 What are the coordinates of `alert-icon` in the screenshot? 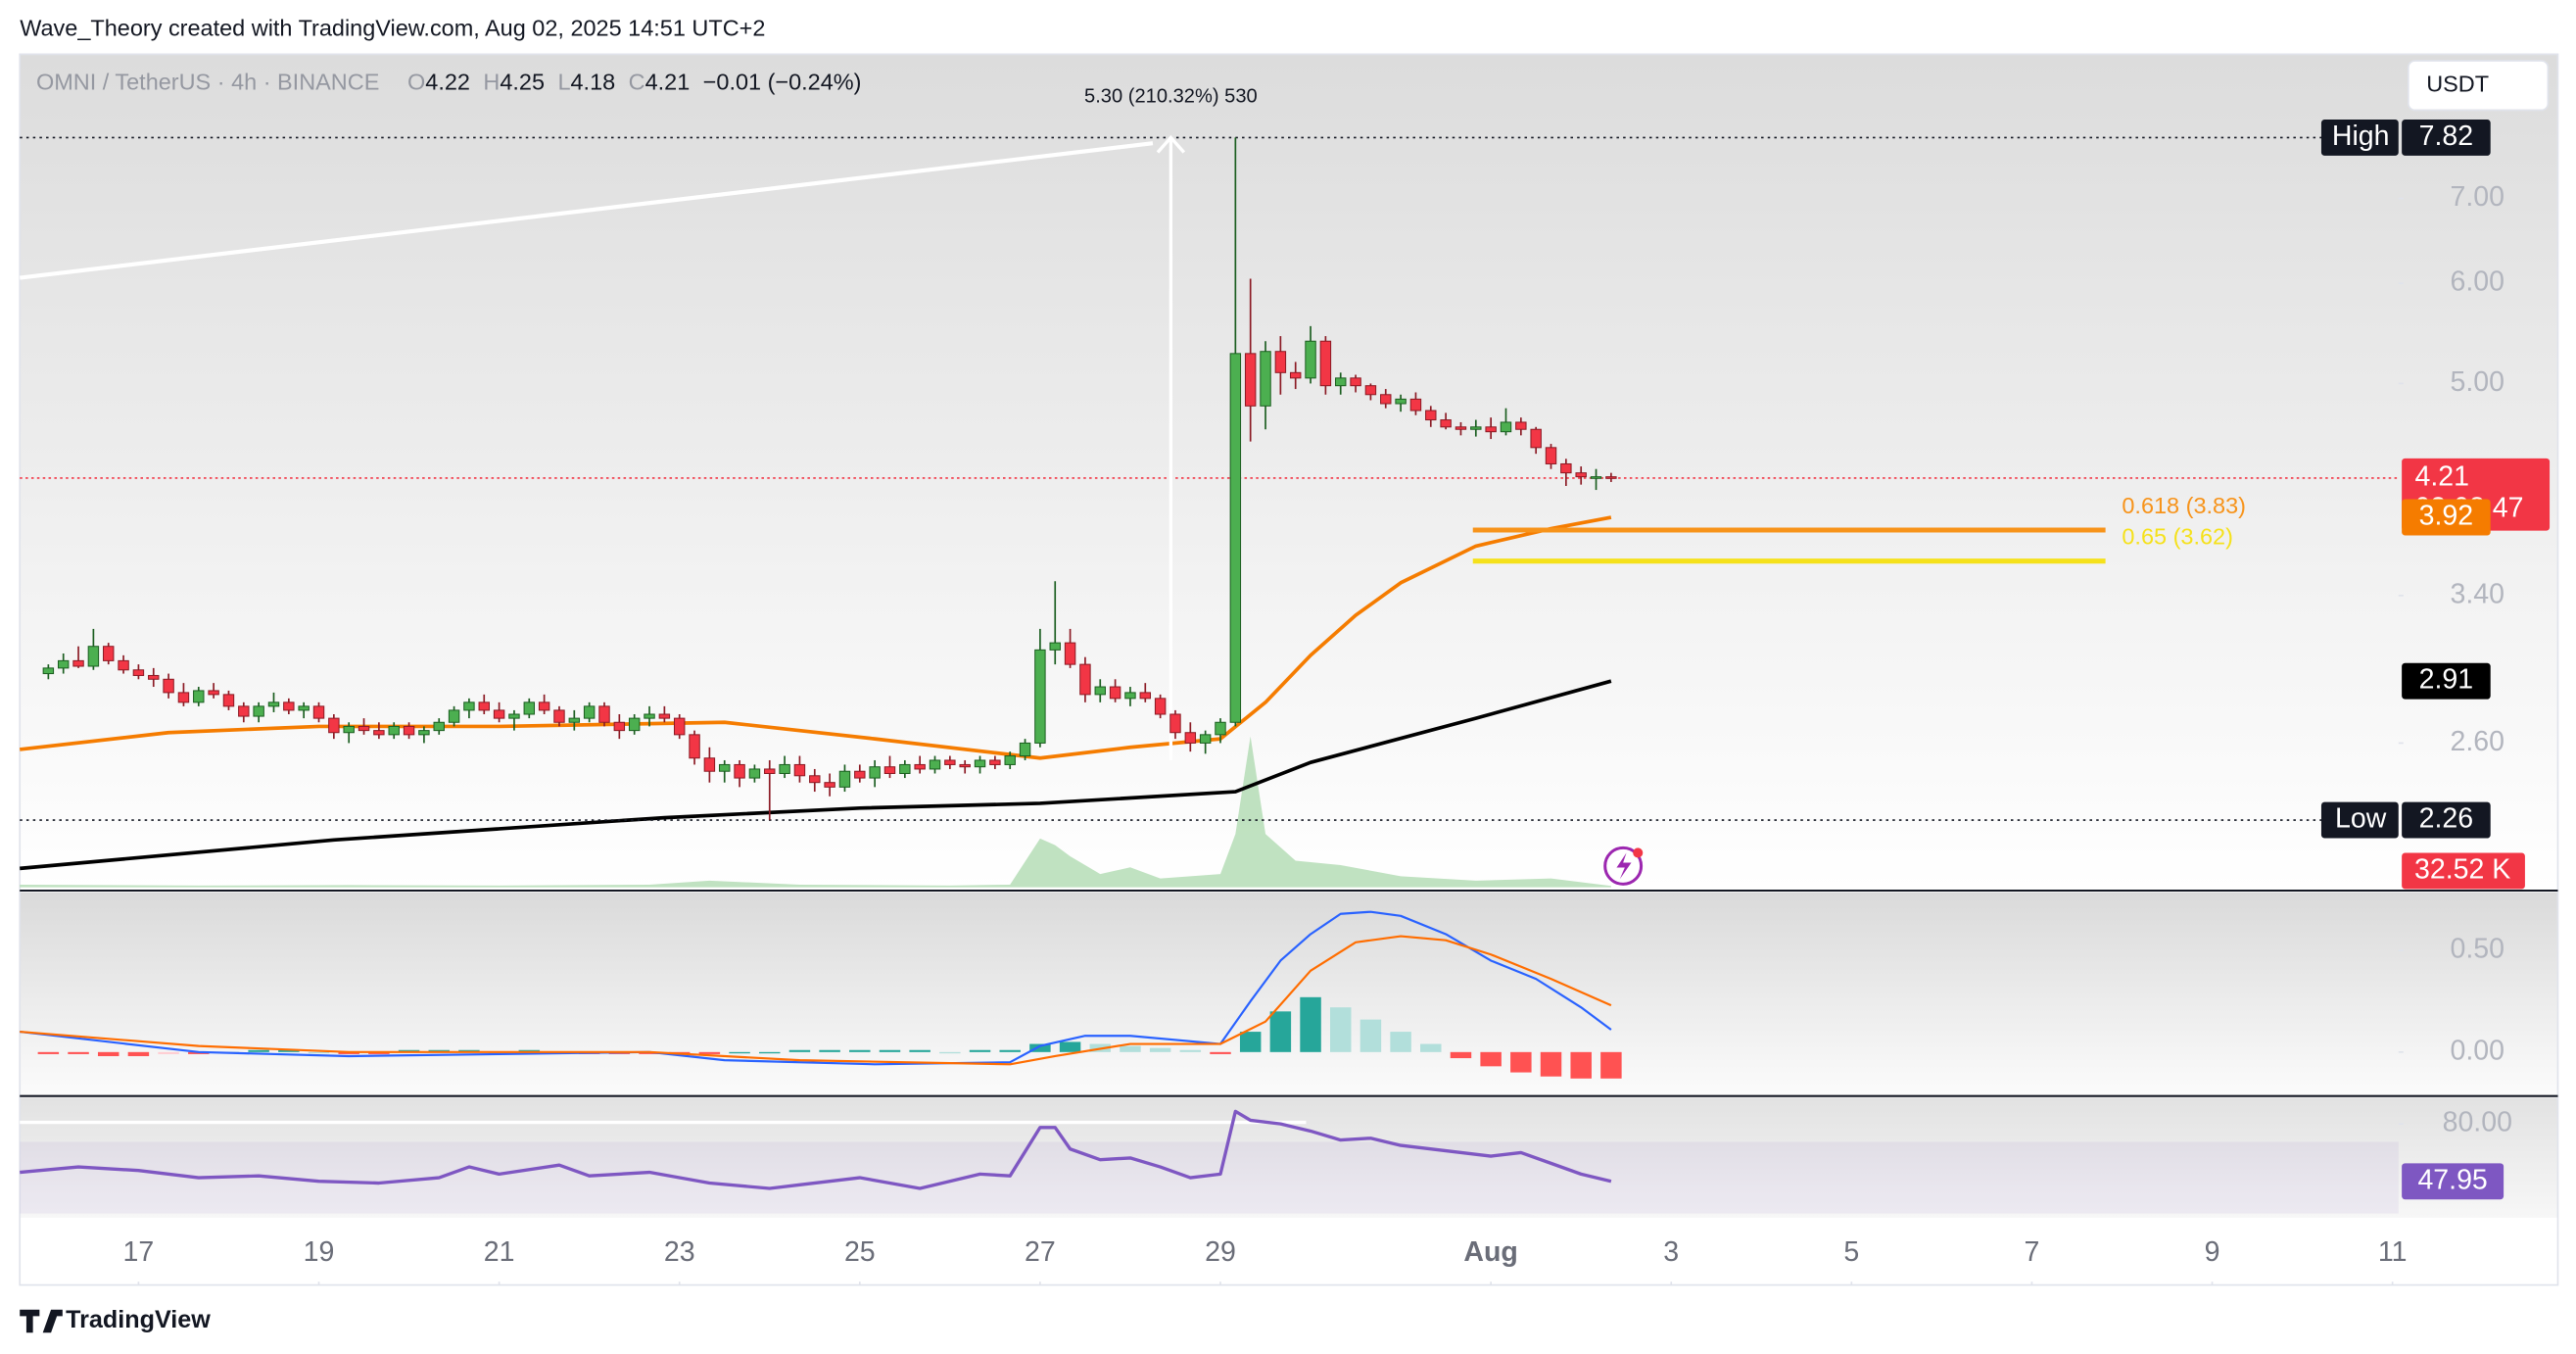 It's located at (1624, 866).